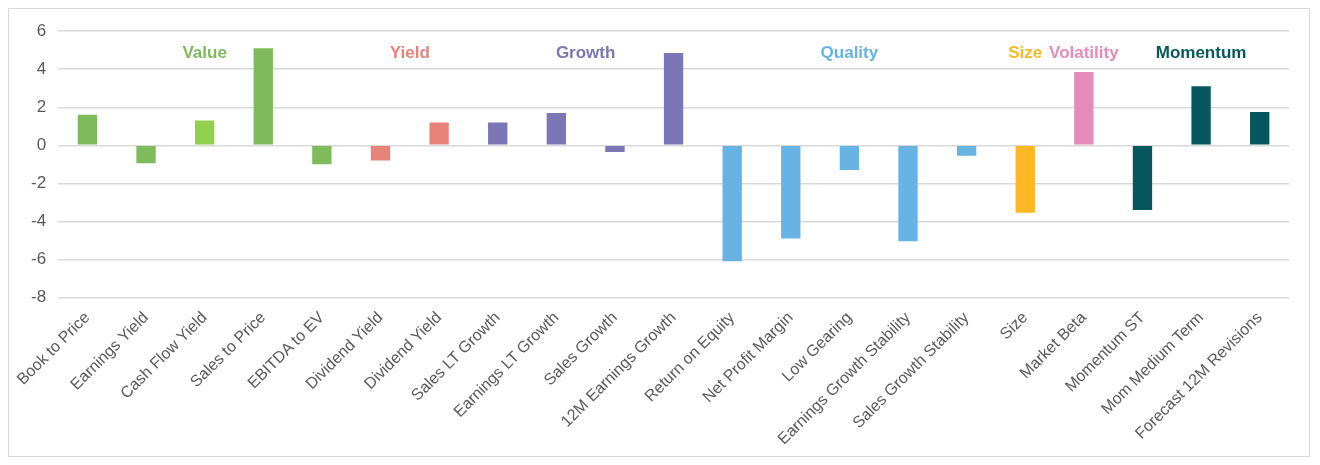  I want to click on y-tick-label: -2, so click(38, 182).